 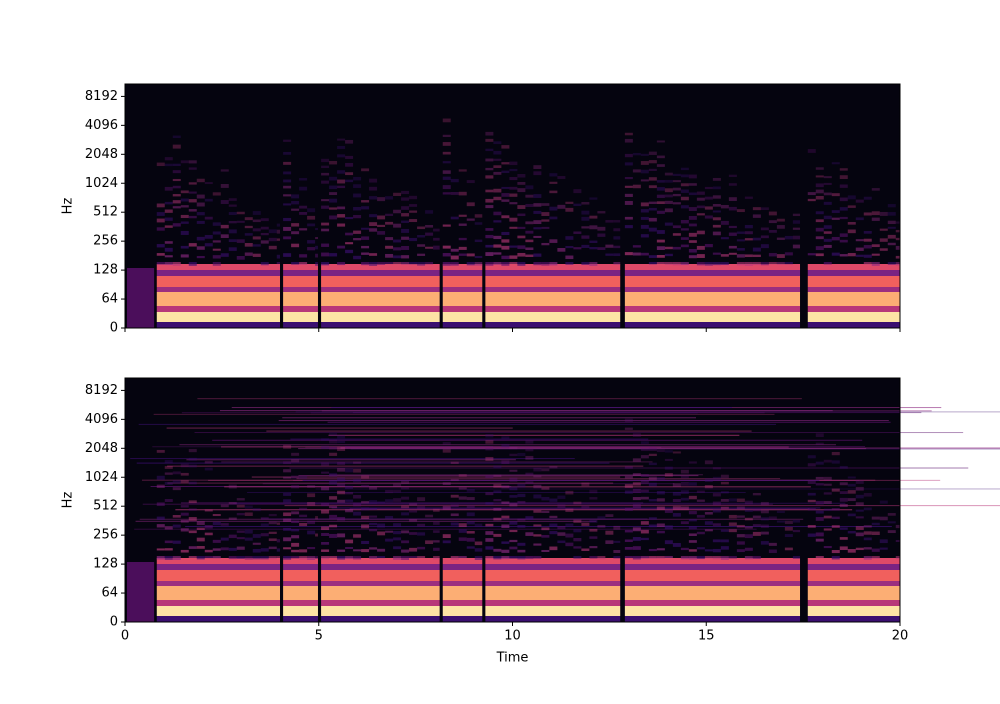 What do you see at coordinates (706, 636) in the screenshot?
I see `x-tick-label: 15` at bounding box center [706, 636].